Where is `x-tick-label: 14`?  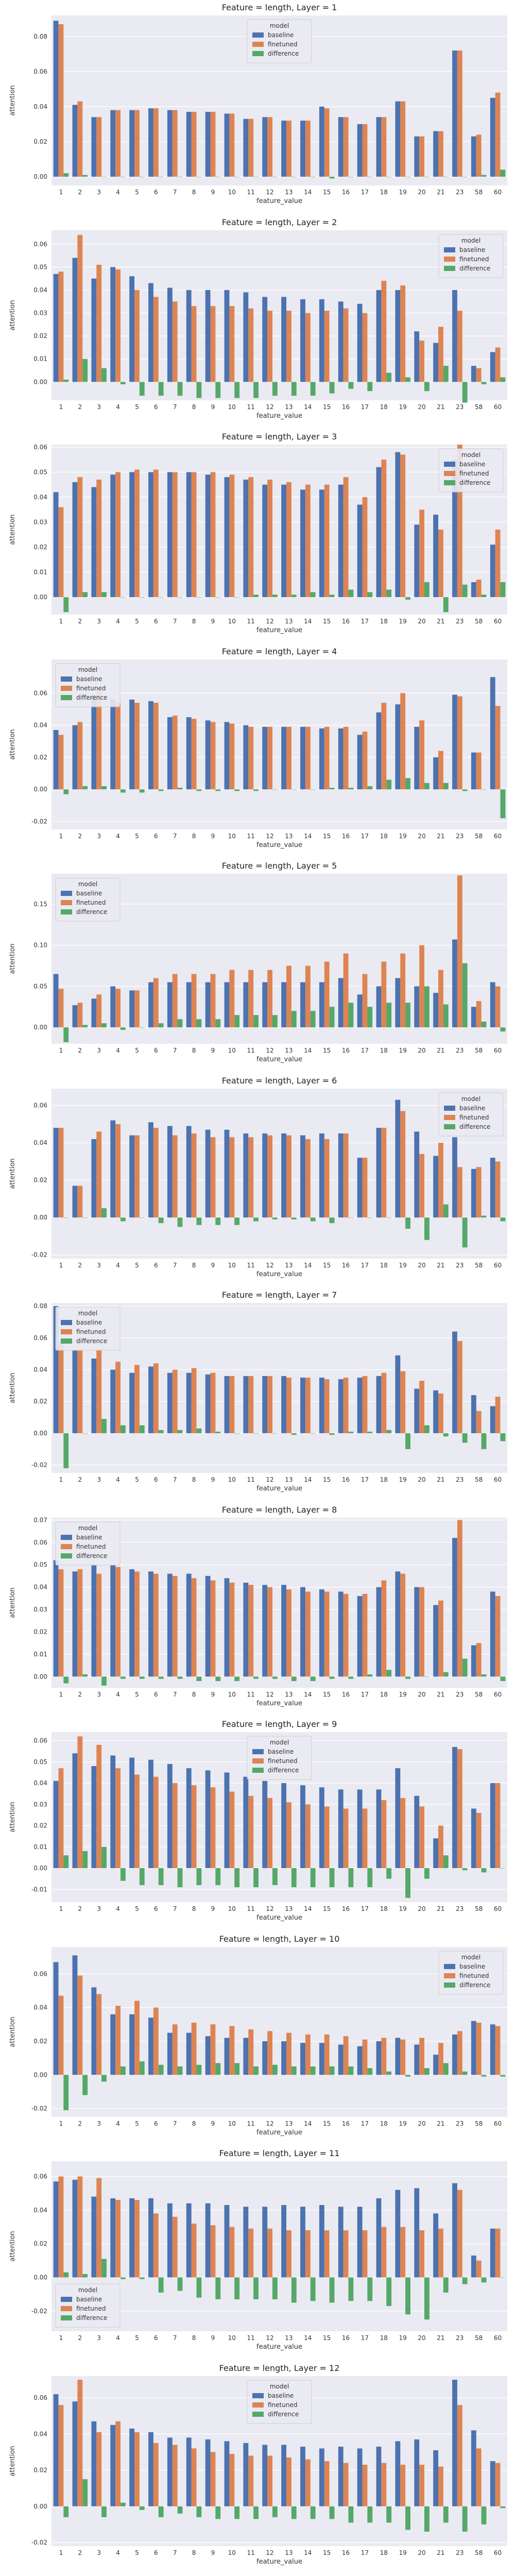
x-tick-label: 14 is located at coordinates (308, 1694).